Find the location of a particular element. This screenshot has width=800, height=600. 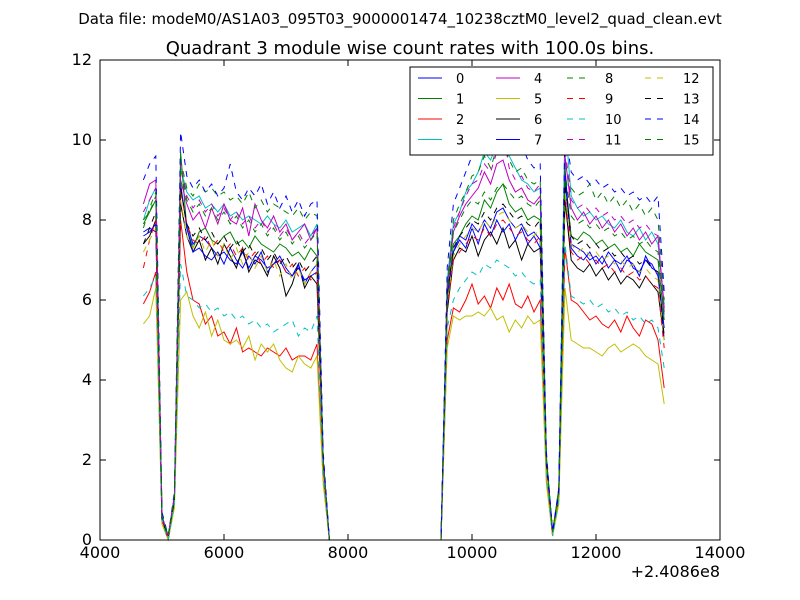

legend-label-8: 8 is located at coordinates (609, 79).